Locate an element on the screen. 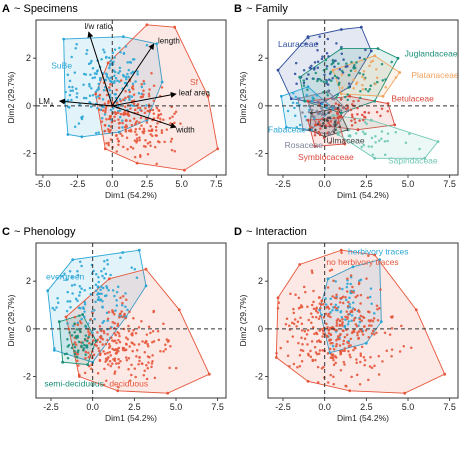  panel-title: ~ Family is located at coordinates (267, 9).